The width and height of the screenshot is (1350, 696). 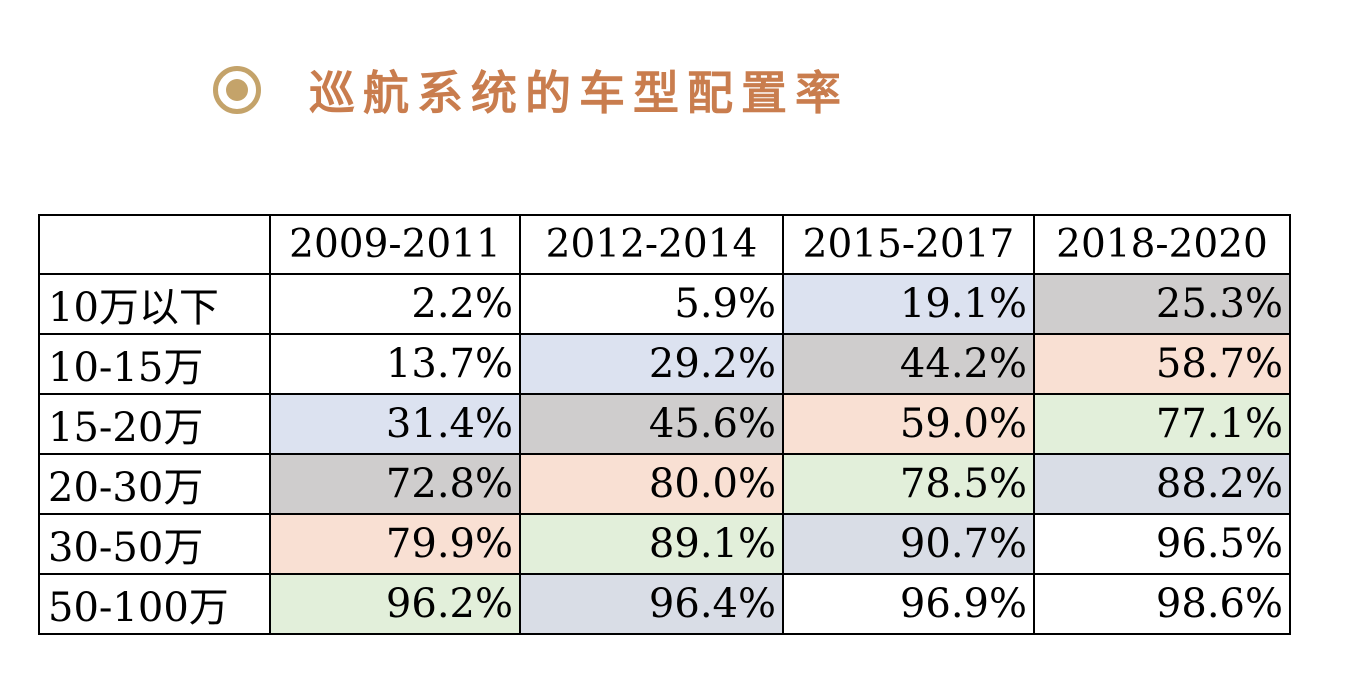 I want to click on rate-cell: 79.9%, so click(x=395, y=544).